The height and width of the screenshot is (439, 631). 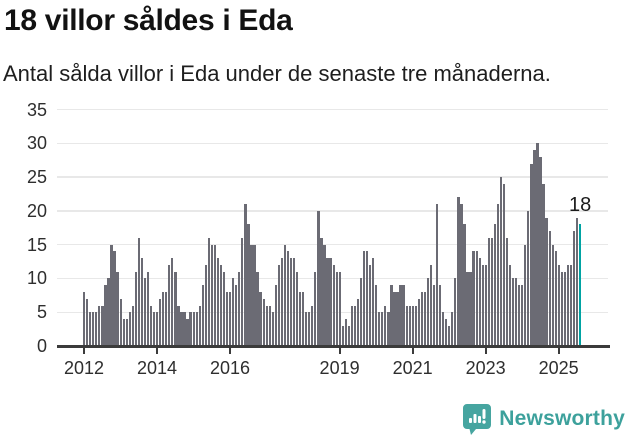 I want to click on x-tick-label: 2019, so click(x=339, y=368).